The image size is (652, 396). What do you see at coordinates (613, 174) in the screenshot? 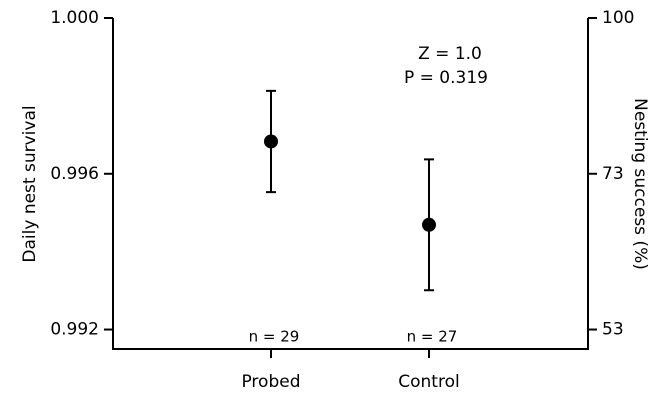
I see `y2-tick-label: 73` at bounding box center [613, 174].